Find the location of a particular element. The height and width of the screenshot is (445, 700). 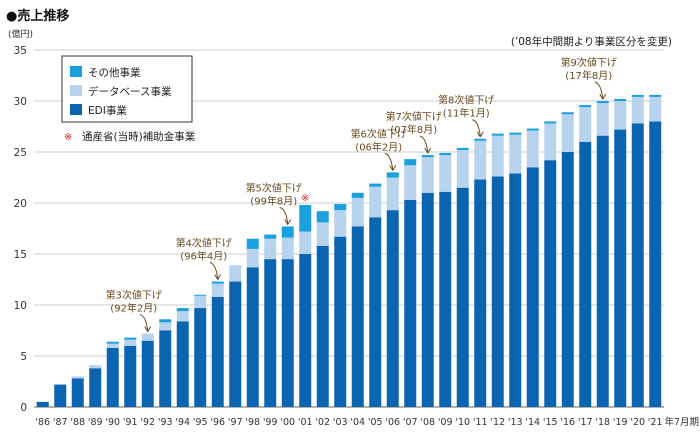

annotation-date: (06年2月) is located at coordinates (378, 146).